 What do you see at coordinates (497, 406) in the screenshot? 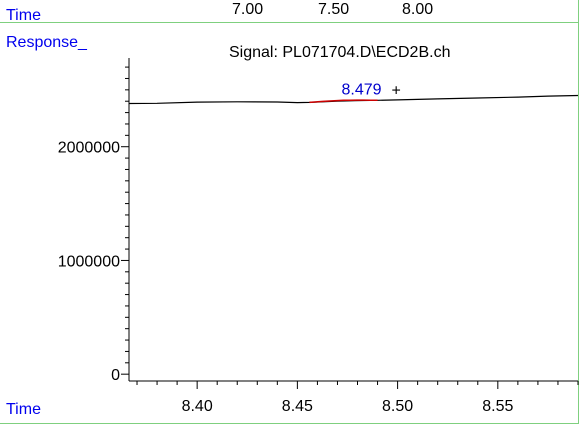
I see `x-tick-label: 8.55` at bounding box center [497, 406].